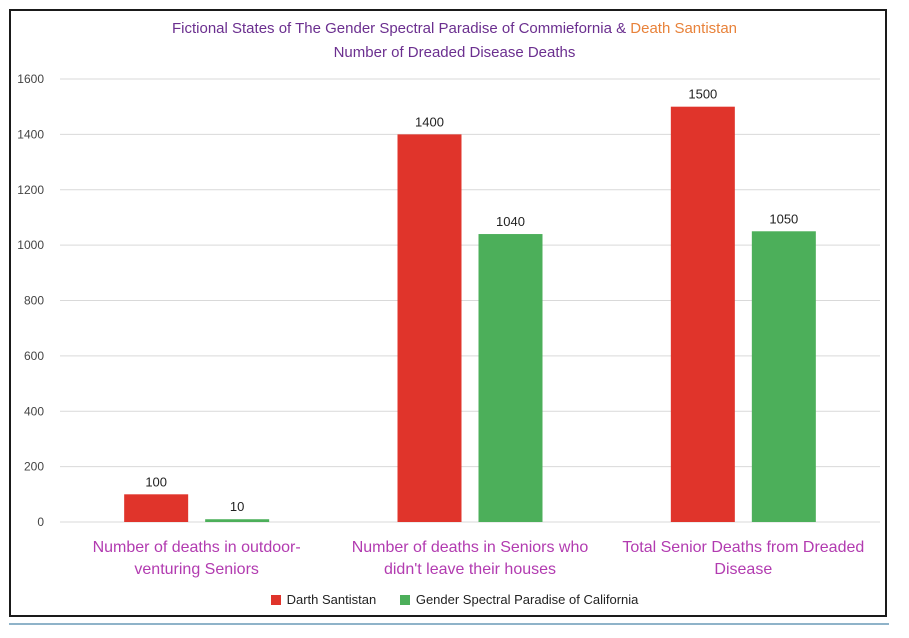  What do you see at coordinates (196, 569) in the screenshot?
I see `x-category-label-line: venturing Seniors` at bounding box center [196, 569].